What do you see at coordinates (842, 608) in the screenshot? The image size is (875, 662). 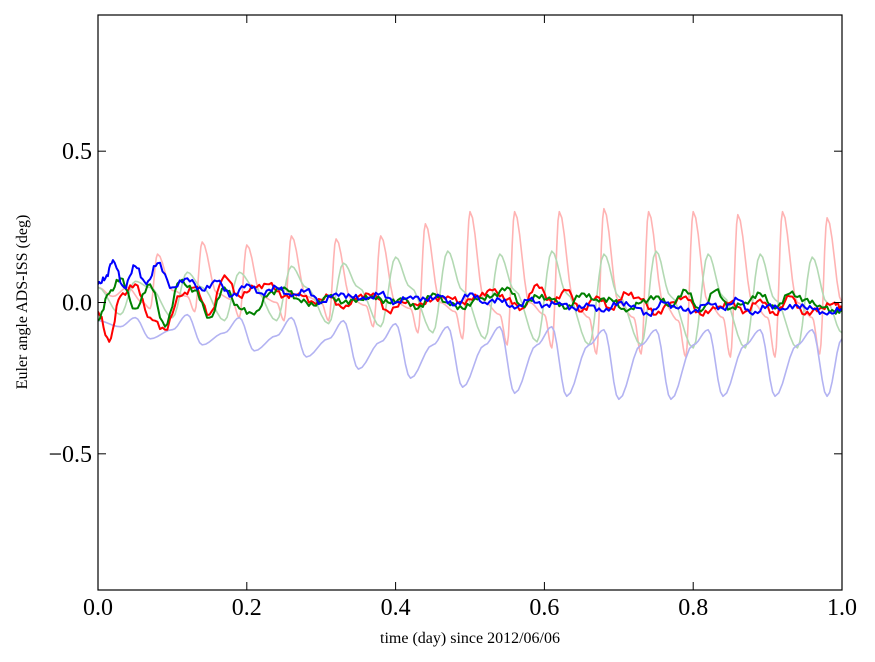 I see `x-tick-label: 1.0` at bounding box center [842, 608].